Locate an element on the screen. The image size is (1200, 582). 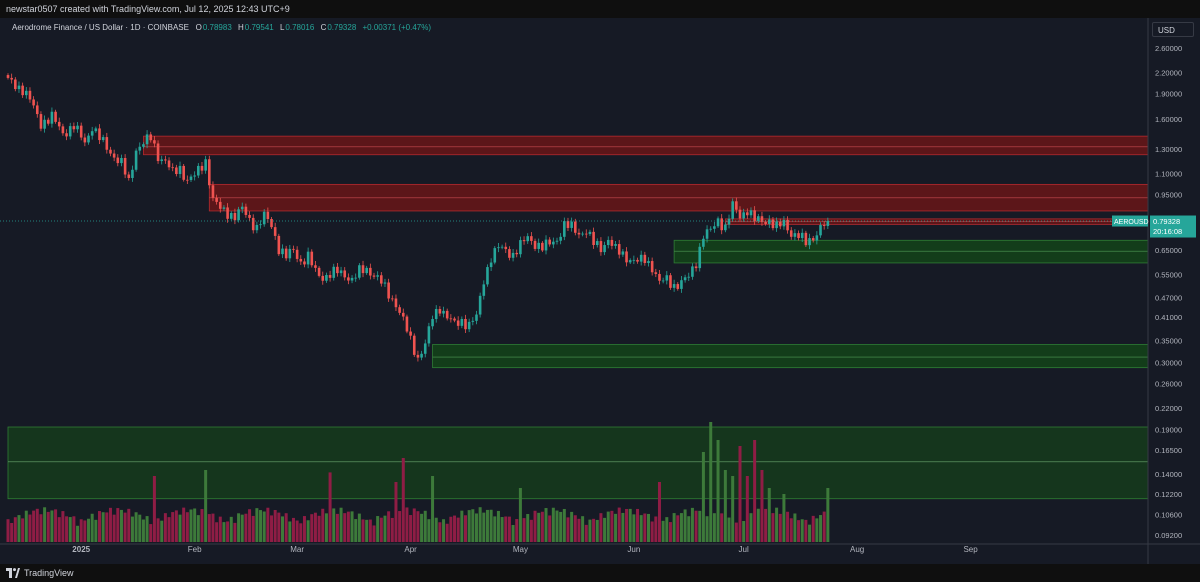
volume-layer is located at coordinates (418, 482).